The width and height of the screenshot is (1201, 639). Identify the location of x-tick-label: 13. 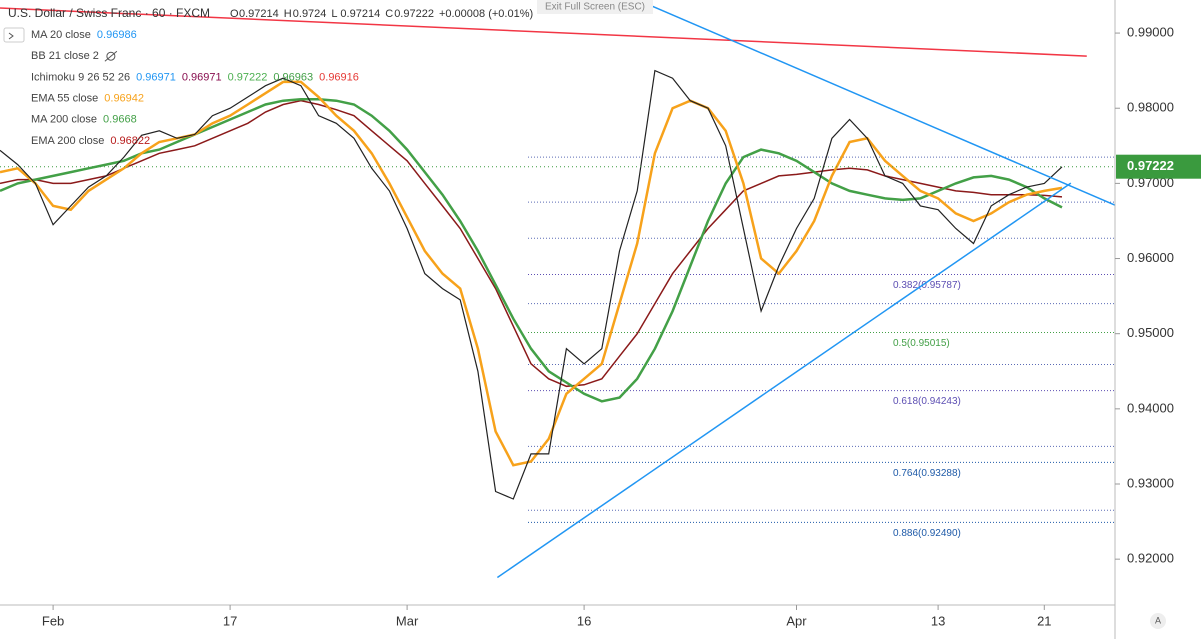
(938, 620).